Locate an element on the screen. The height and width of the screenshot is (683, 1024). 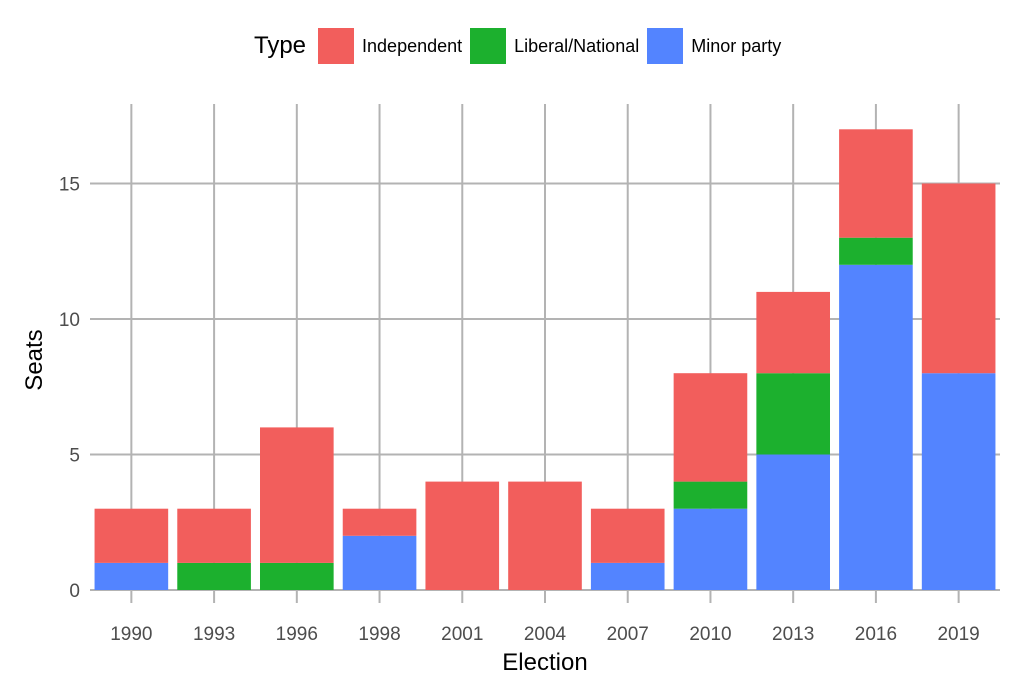
x-tick-label-2019: 2019 is located at coordinates (958, 634).